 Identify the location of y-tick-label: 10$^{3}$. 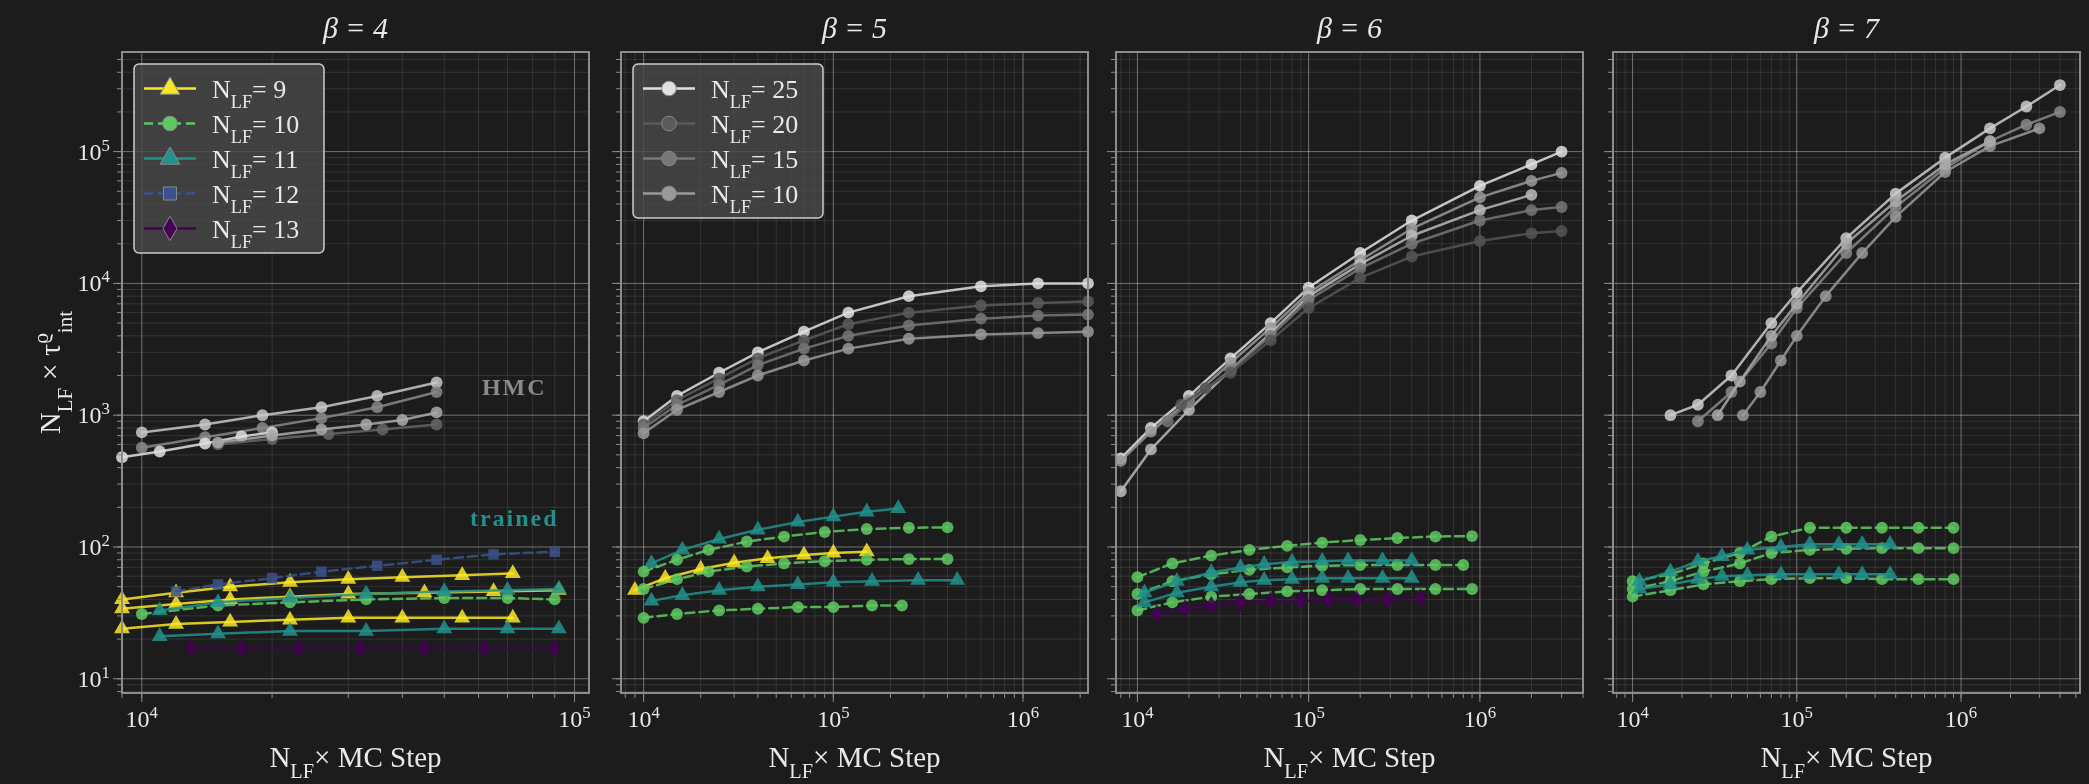
(93, 413).